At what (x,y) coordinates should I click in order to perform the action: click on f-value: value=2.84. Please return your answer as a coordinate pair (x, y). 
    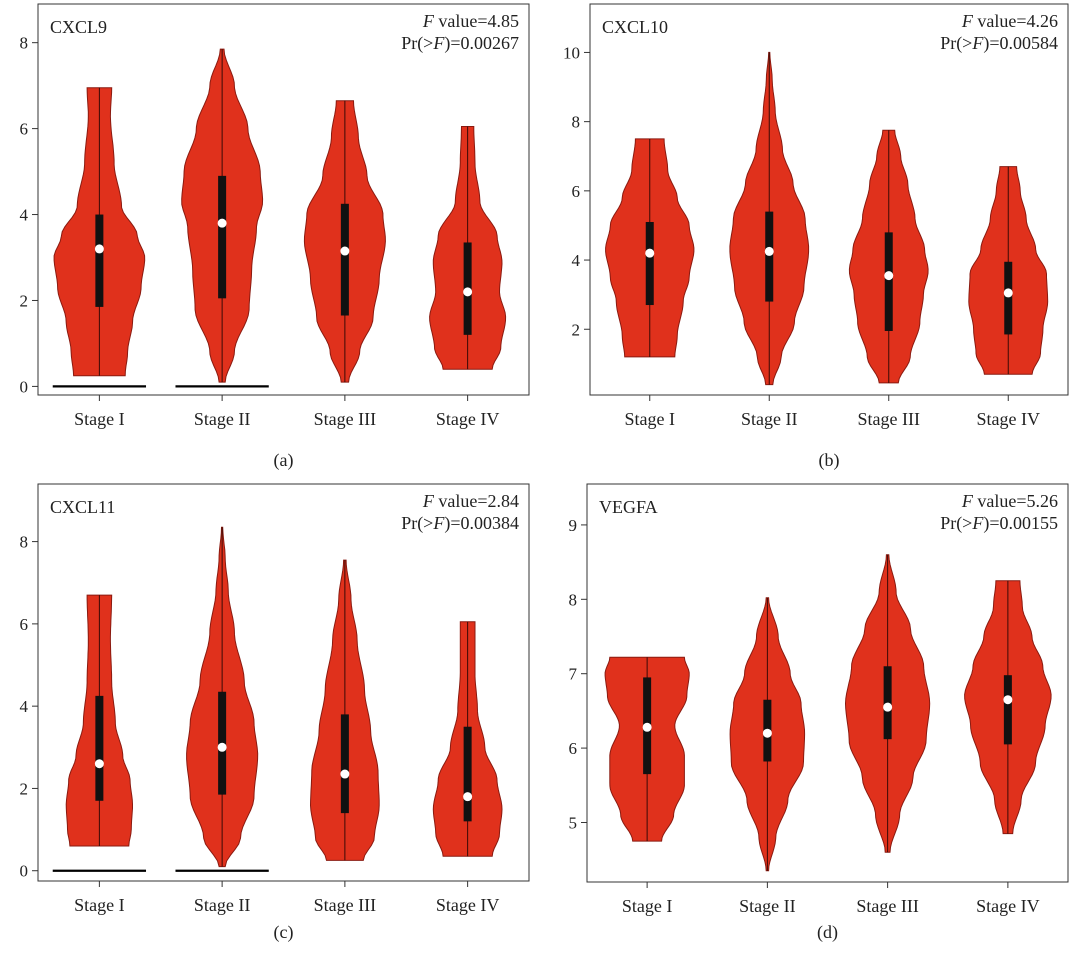
    Looking at the image, I should click on (476, 501).